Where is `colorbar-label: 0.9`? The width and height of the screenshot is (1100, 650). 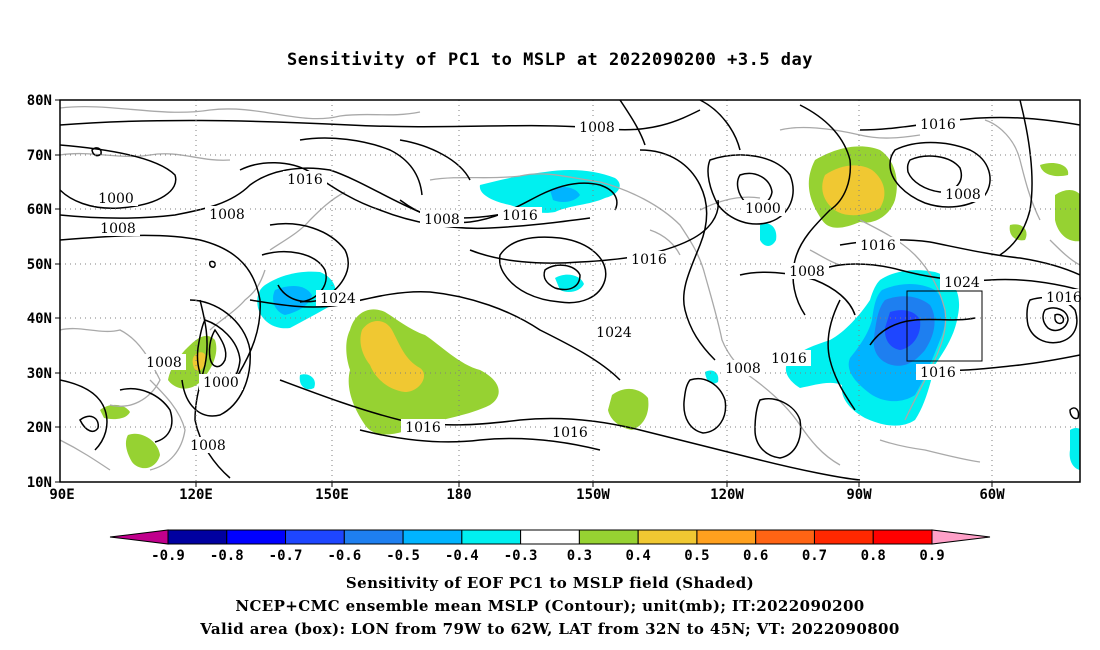 colorbar-label: 0.9 is located at coordinates (931, 556).